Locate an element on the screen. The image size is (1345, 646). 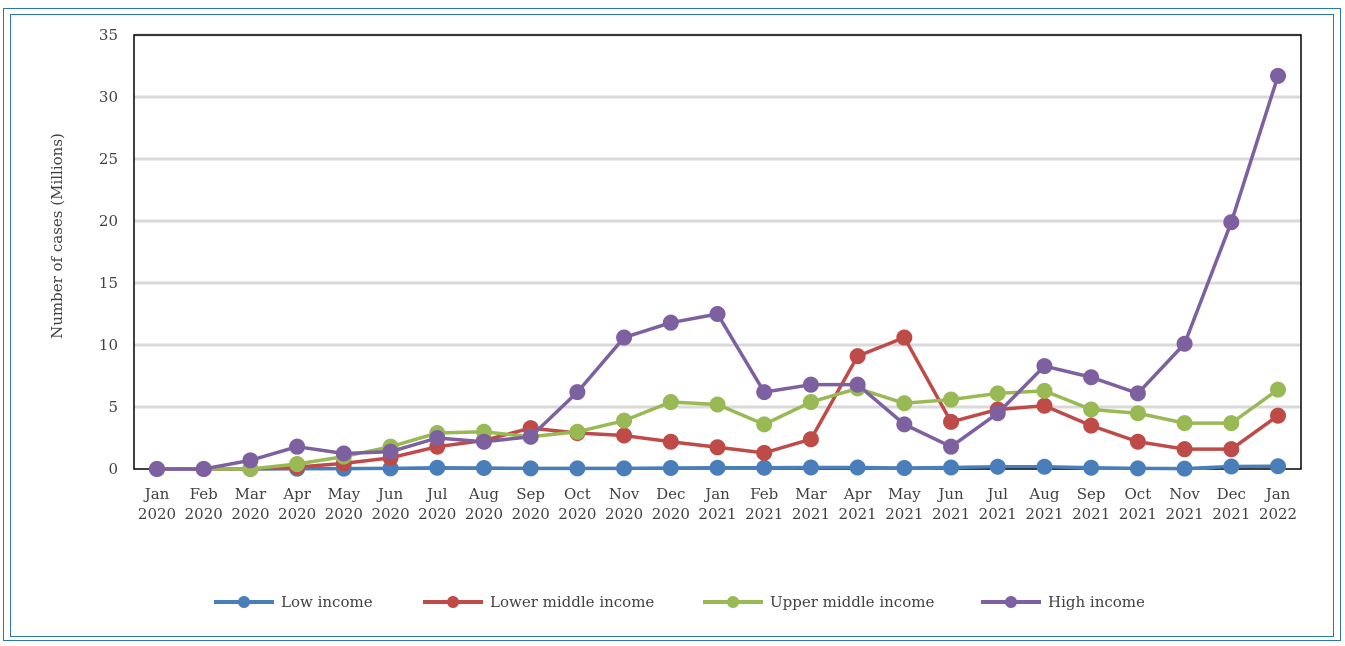
x-tick-label: Nov 2020 is located at coordinates (624, 504).